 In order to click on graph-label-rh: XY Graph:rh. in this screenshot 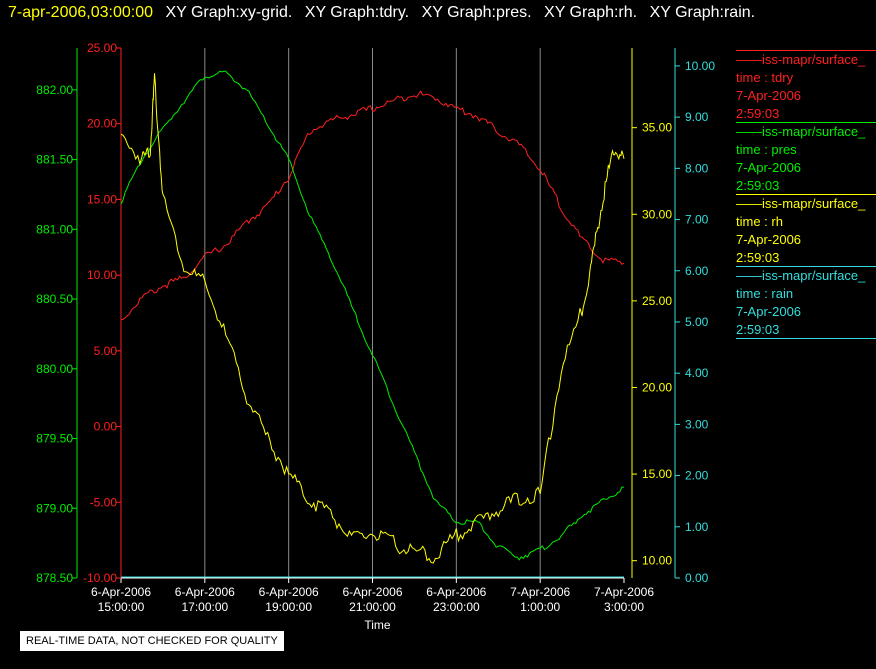, I will do `click(591, 12)`.